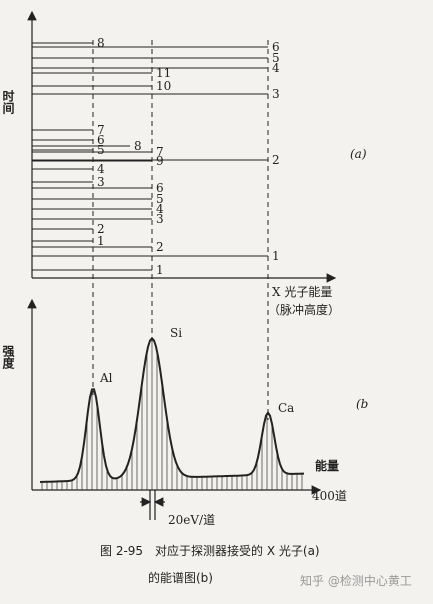  Describe the element at coordinates (176, 333) in the screenshot. I see `peak-label: Si` at that location.